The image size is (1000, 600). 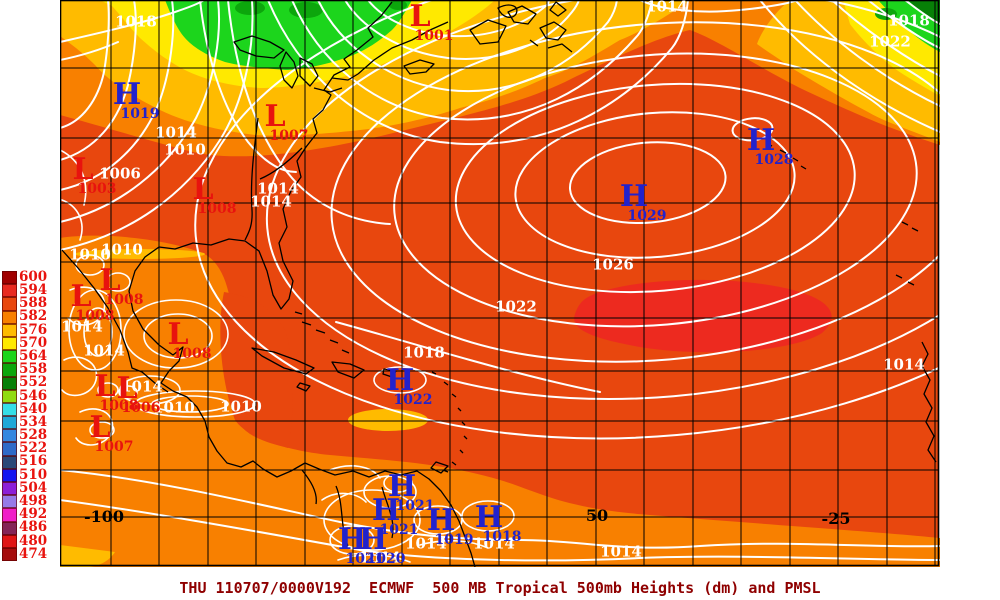 What do you see at coordinates (33, 501) in the screenshot?
I see `legend-value: 498` at bounding box center [33, 501].